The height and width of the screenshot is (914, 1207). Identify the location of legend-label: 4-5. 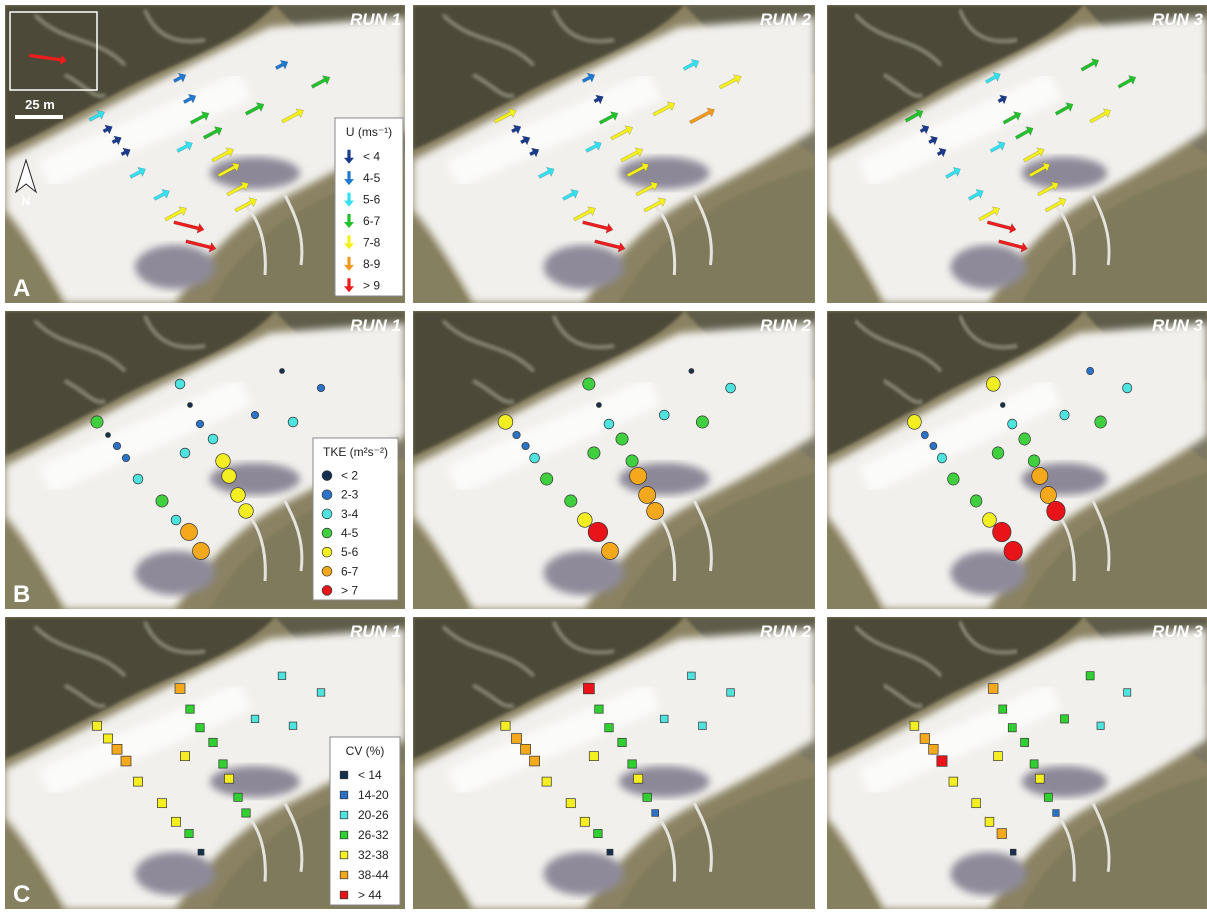
(372, 178).